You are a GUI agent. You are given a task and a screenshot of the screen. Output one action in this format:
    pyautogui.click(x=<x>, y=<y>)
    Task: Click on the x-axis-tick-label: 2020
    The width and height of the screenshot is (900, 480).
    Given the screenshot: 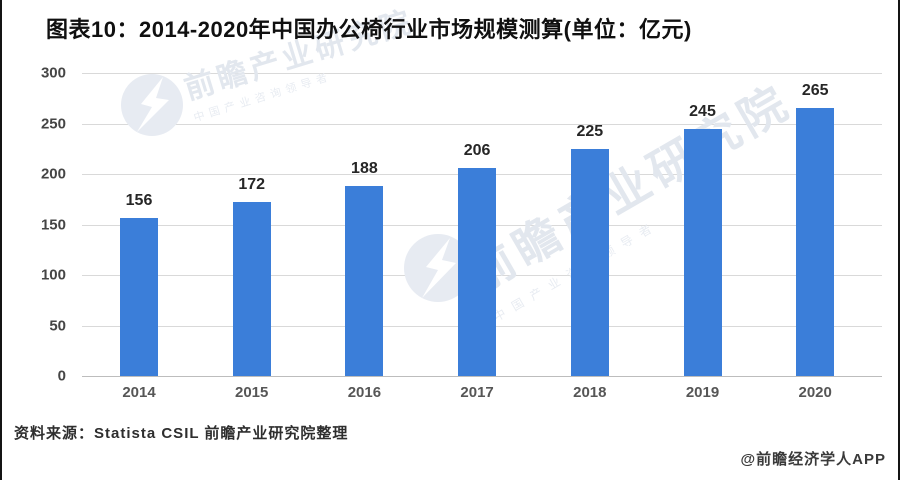 What is the action you would take?
    pyautogui.click(x=815, y=392)
    